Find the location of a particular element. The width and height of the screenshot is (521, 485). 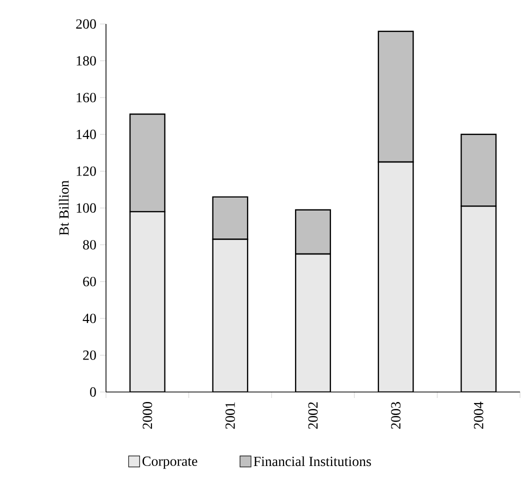

y-tick-label: 160 is located at coordinates (86, 97).